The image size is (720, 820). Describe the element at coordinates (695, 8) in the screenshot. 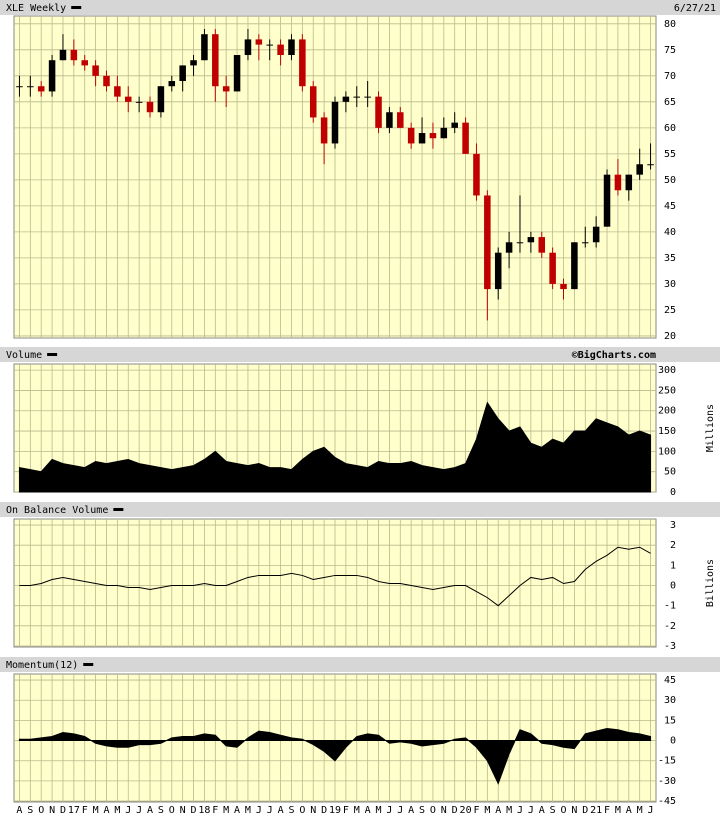

I see `chart-date: 6/27/21` at that location.